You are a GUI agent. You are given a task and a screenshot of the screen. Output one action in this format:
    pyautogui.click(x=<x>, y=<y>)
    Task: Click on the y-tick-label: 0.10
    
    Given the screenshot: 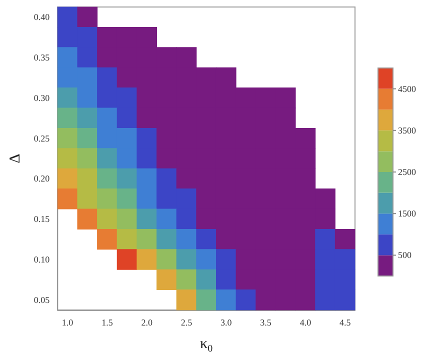 What is the action you would take?
    pyautogui.click(x=42, y=259)
    